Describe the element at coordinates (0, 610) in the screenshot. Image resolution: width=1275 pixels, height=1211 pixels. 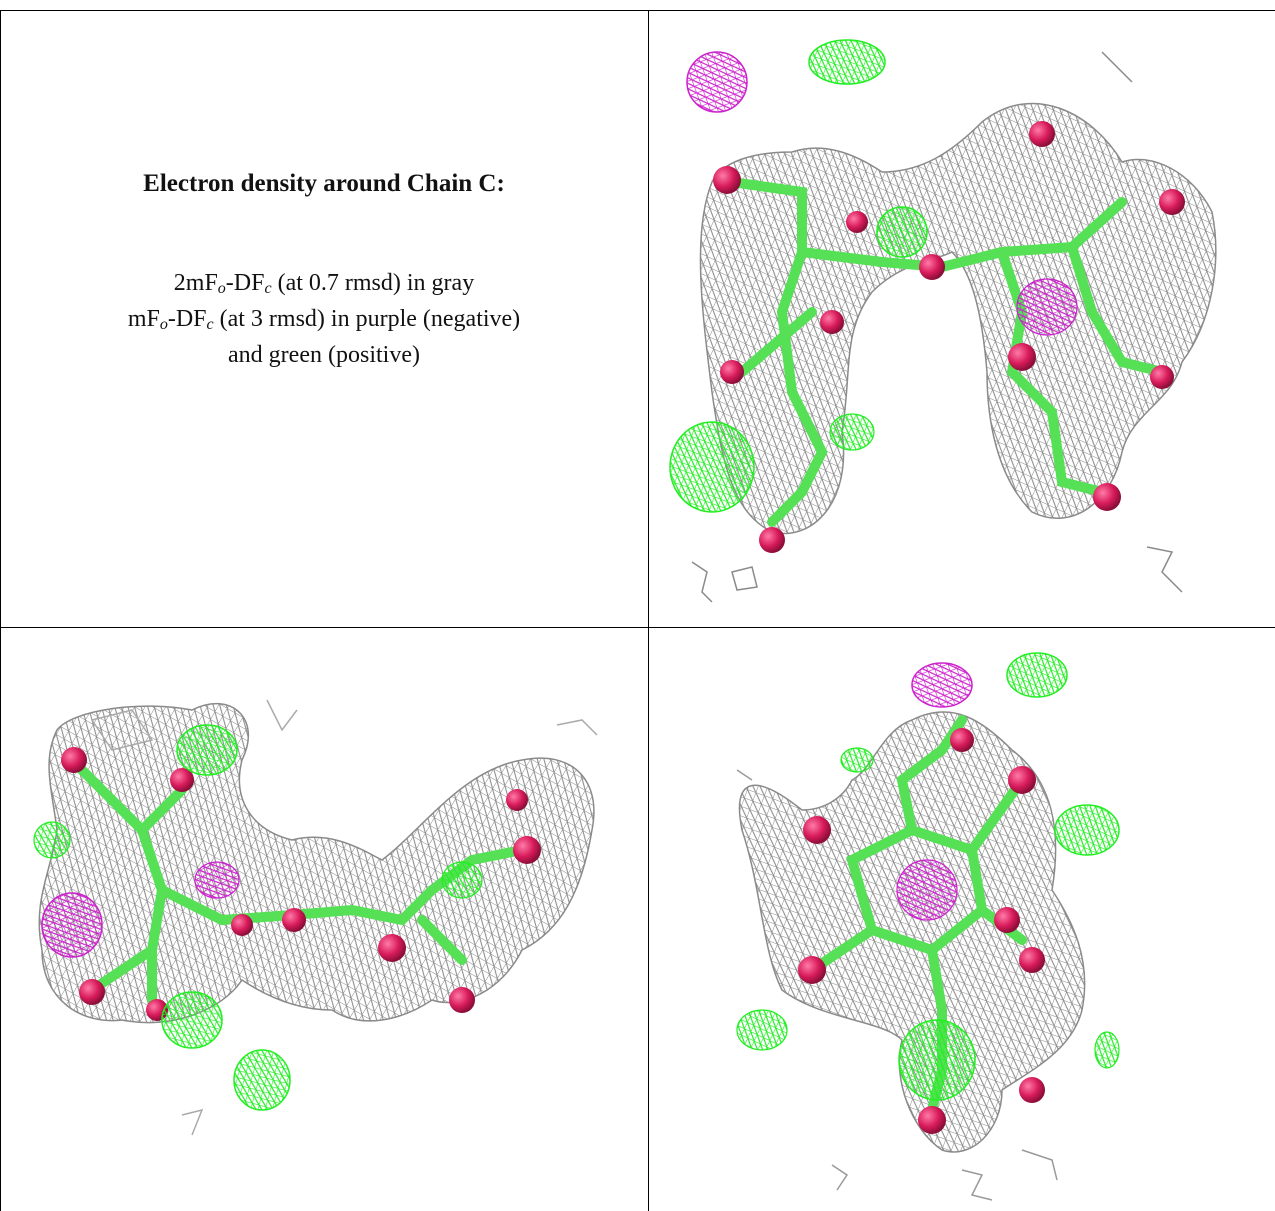
I see `table-border-left` at that location.